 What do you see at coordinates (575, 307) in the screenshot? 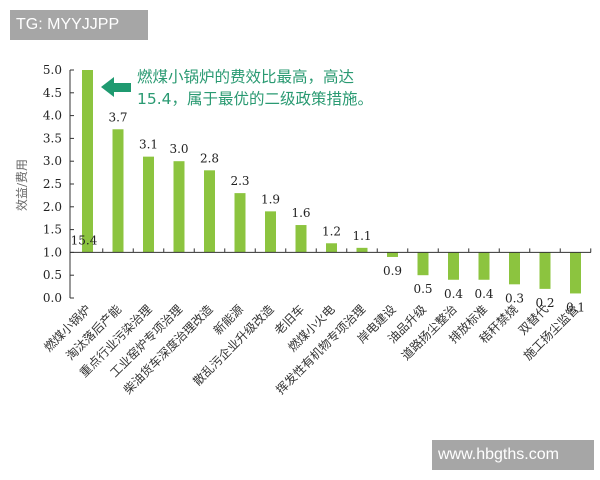
I see `value-label: 0.1` at bounding box center [575, 307].